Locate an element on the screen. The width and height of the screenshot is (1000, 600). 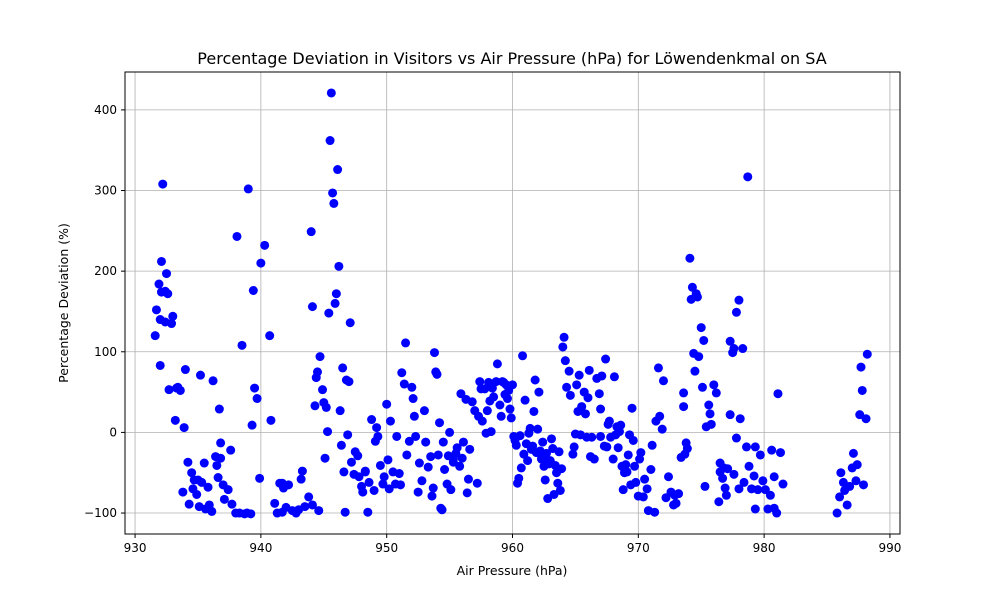
y-axis-label: Percentage Deviation (%) is located at coordinates (63, 303).